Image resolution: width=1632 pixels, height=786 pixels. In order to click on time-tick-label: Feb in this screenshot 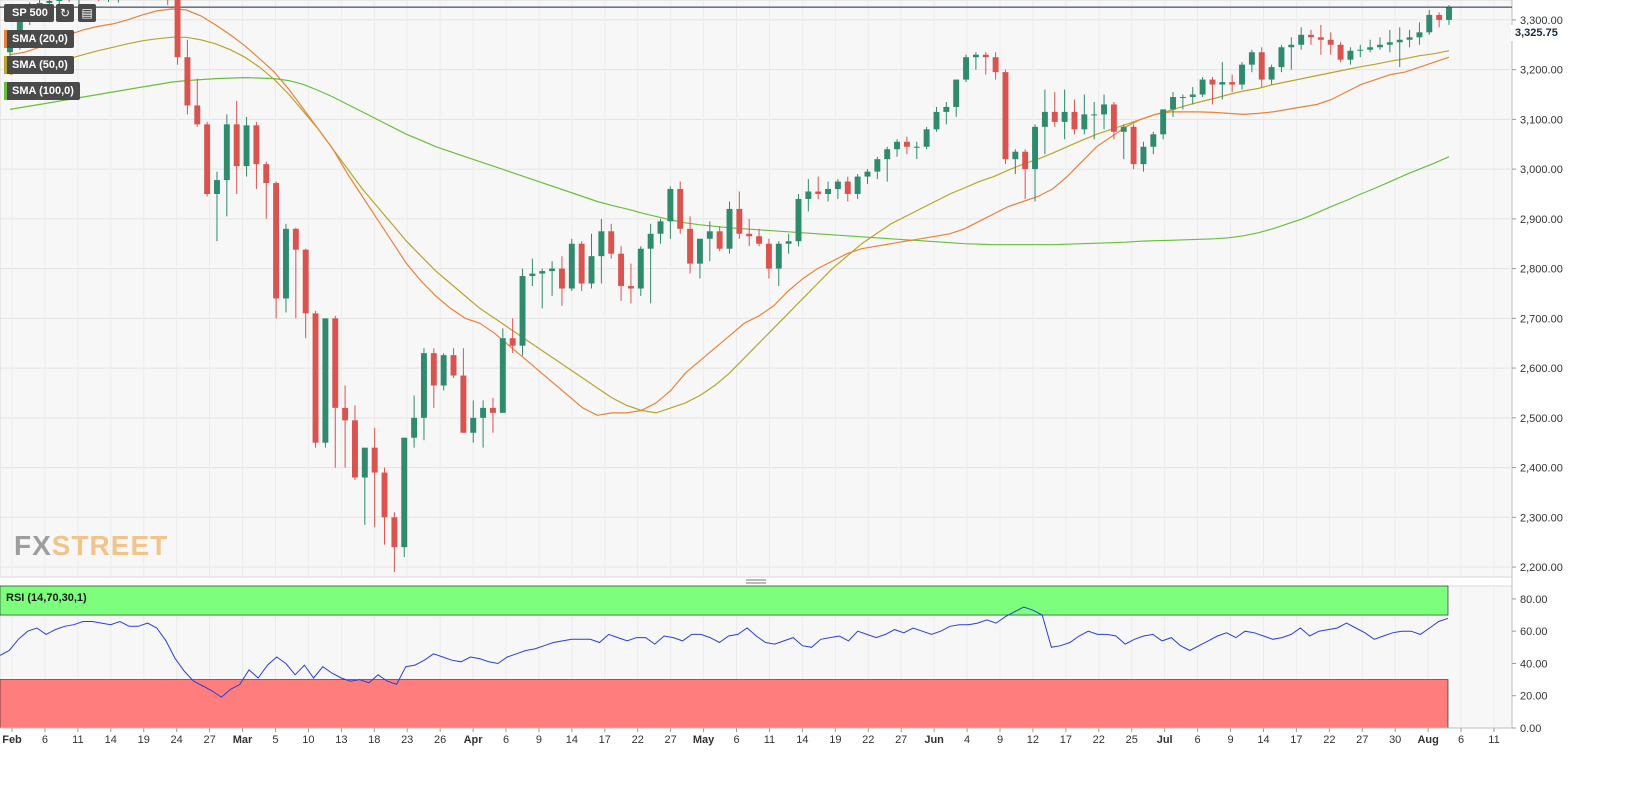, I will do `click(12, 740)`.